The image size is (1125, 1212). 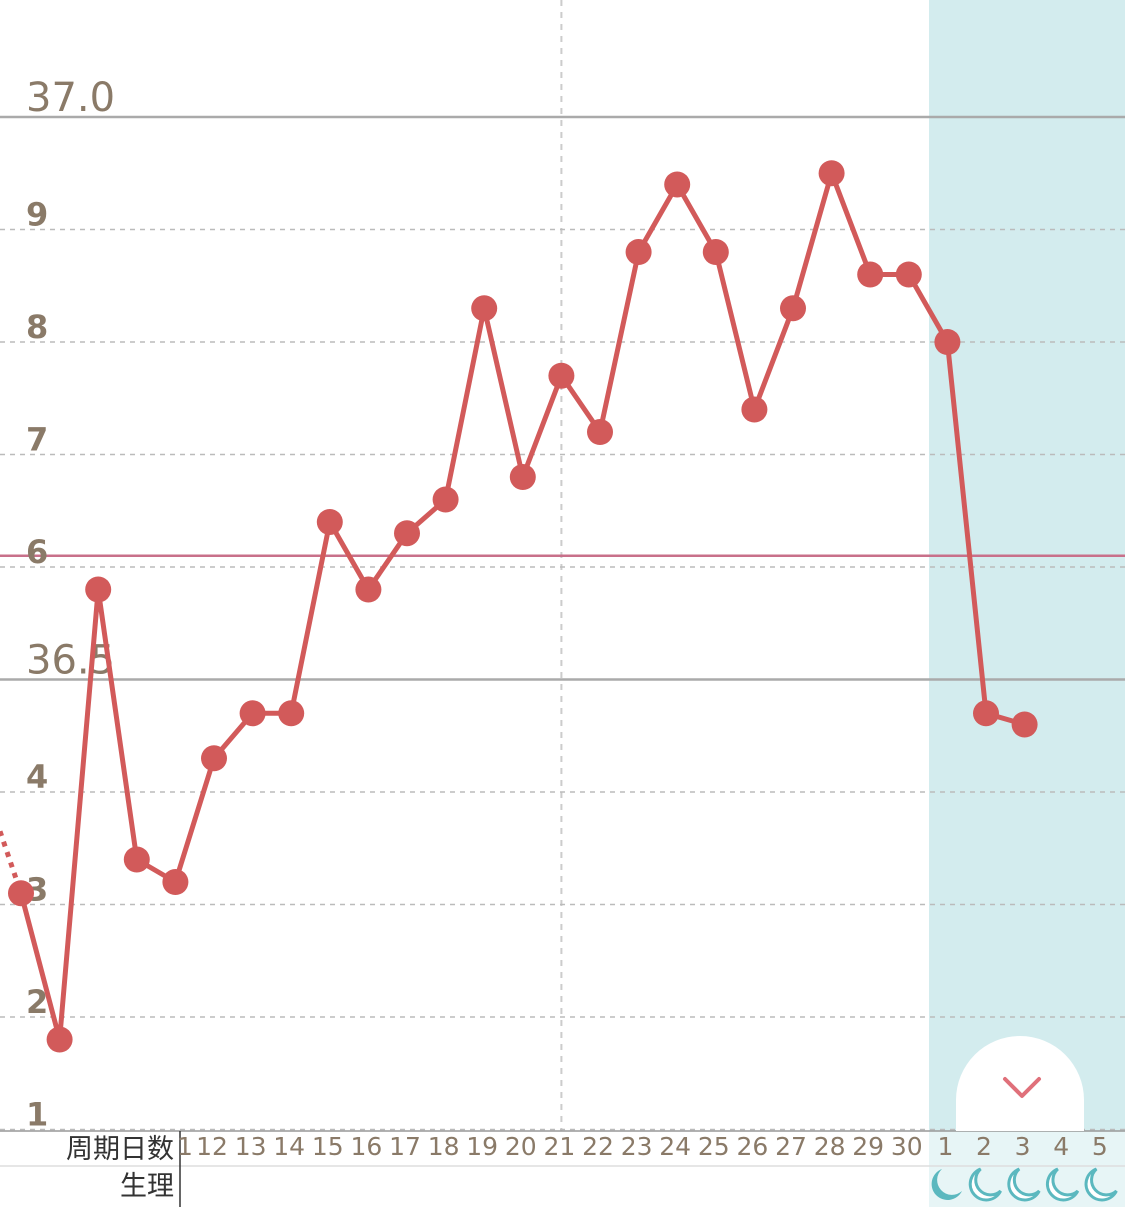 What do you see at coordinates (70, 661) in the screenshot?
I see `y-major-label: 36.5` at bounding box center [70, 661].